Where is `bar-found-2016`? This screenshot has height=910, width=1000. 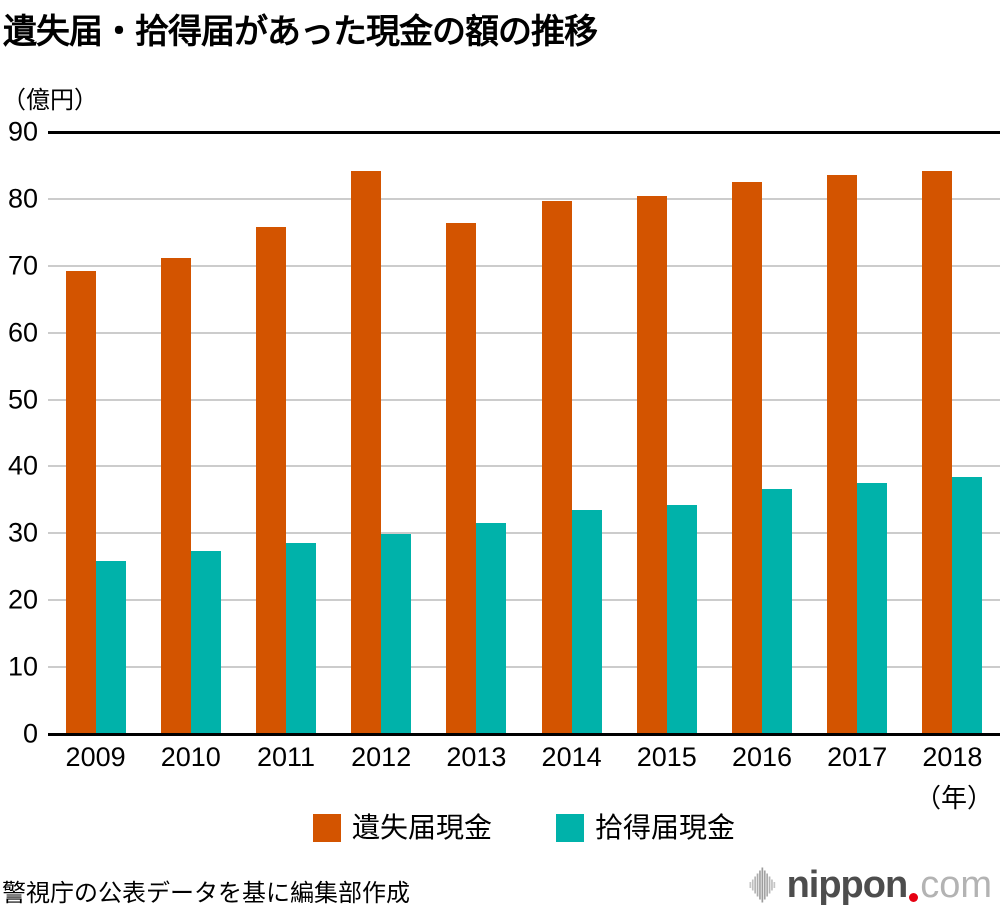
bar-found-2016 is located at coordinates (777, 611).